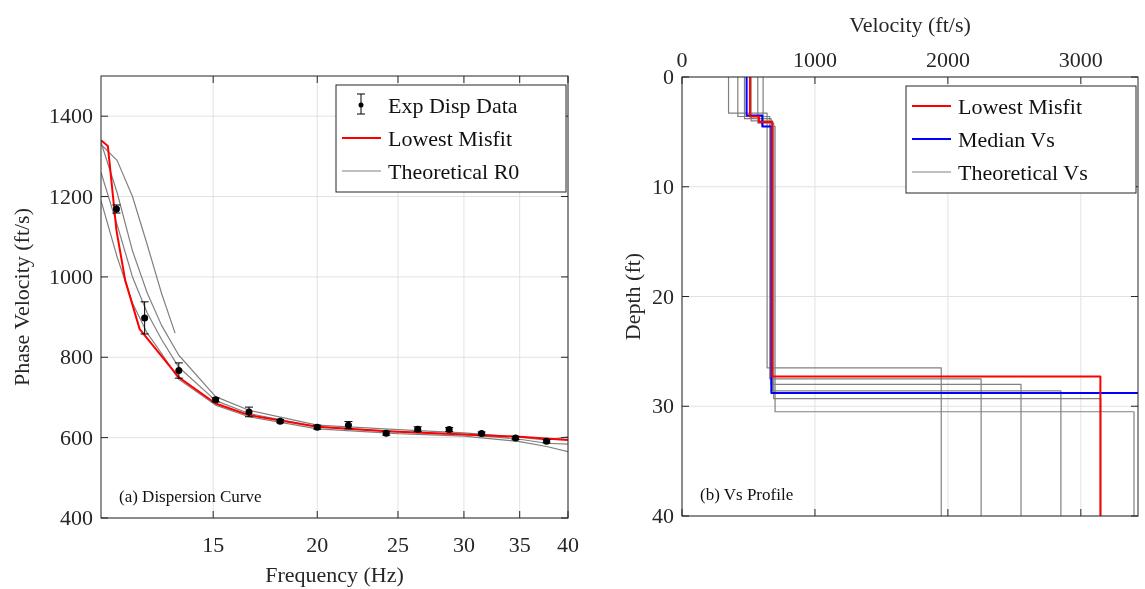 This screenshot has width=1145, height=589. I want to click on legend-label: Median Vs, so click(1006, 139).